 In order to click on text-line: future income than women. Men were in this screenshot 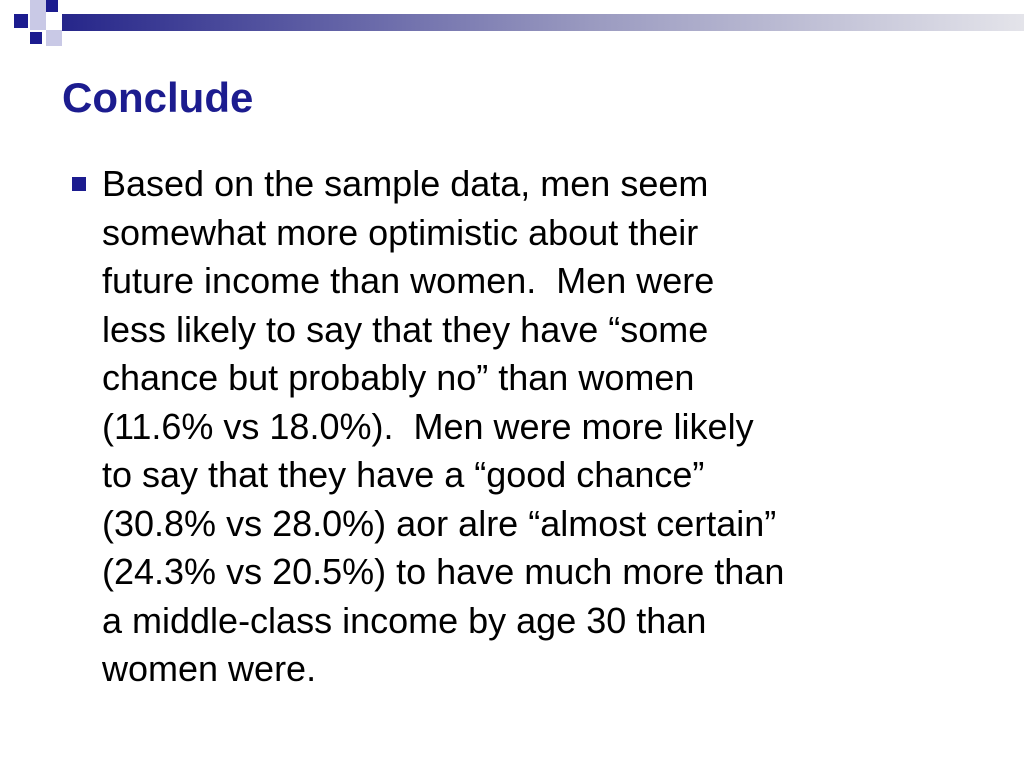, I will do `click(408, 280)`.